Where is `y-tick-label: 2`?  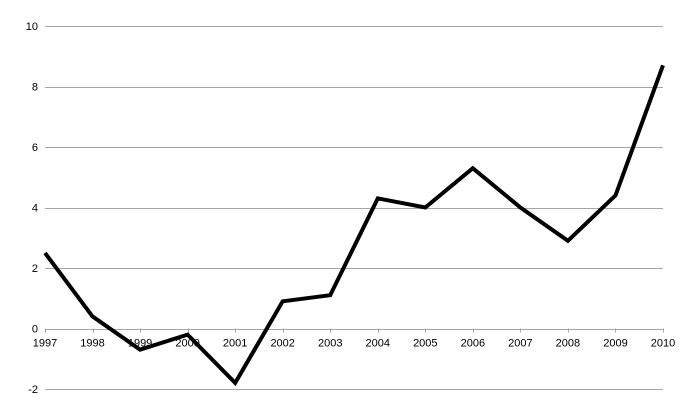
y-tick-label: 2 is located at coordinates (35, 269).